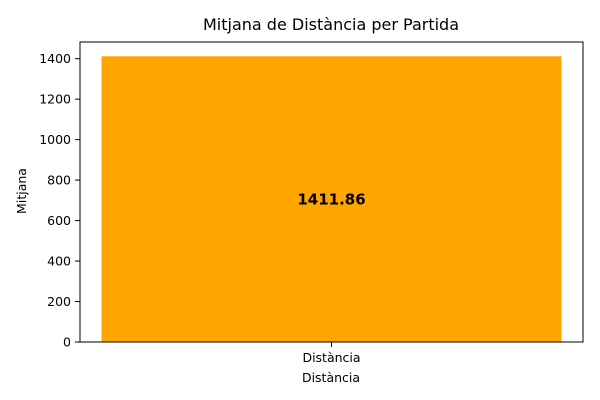 Image resolution: width=600 pixels, height=400 pixels. I want to click on y-axis-ticks: 0 200 400 600 800 1000 1200 1400, so click(59, 200).